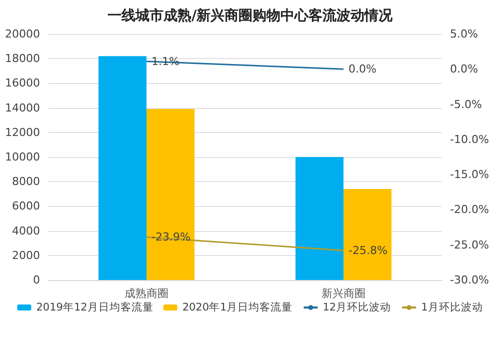 The image size is (500, 350). What do you see at coordinates (469, 280) in the screenshot?
I see `y2-tick-label: -30.0%` at bounding box center [469, 280].